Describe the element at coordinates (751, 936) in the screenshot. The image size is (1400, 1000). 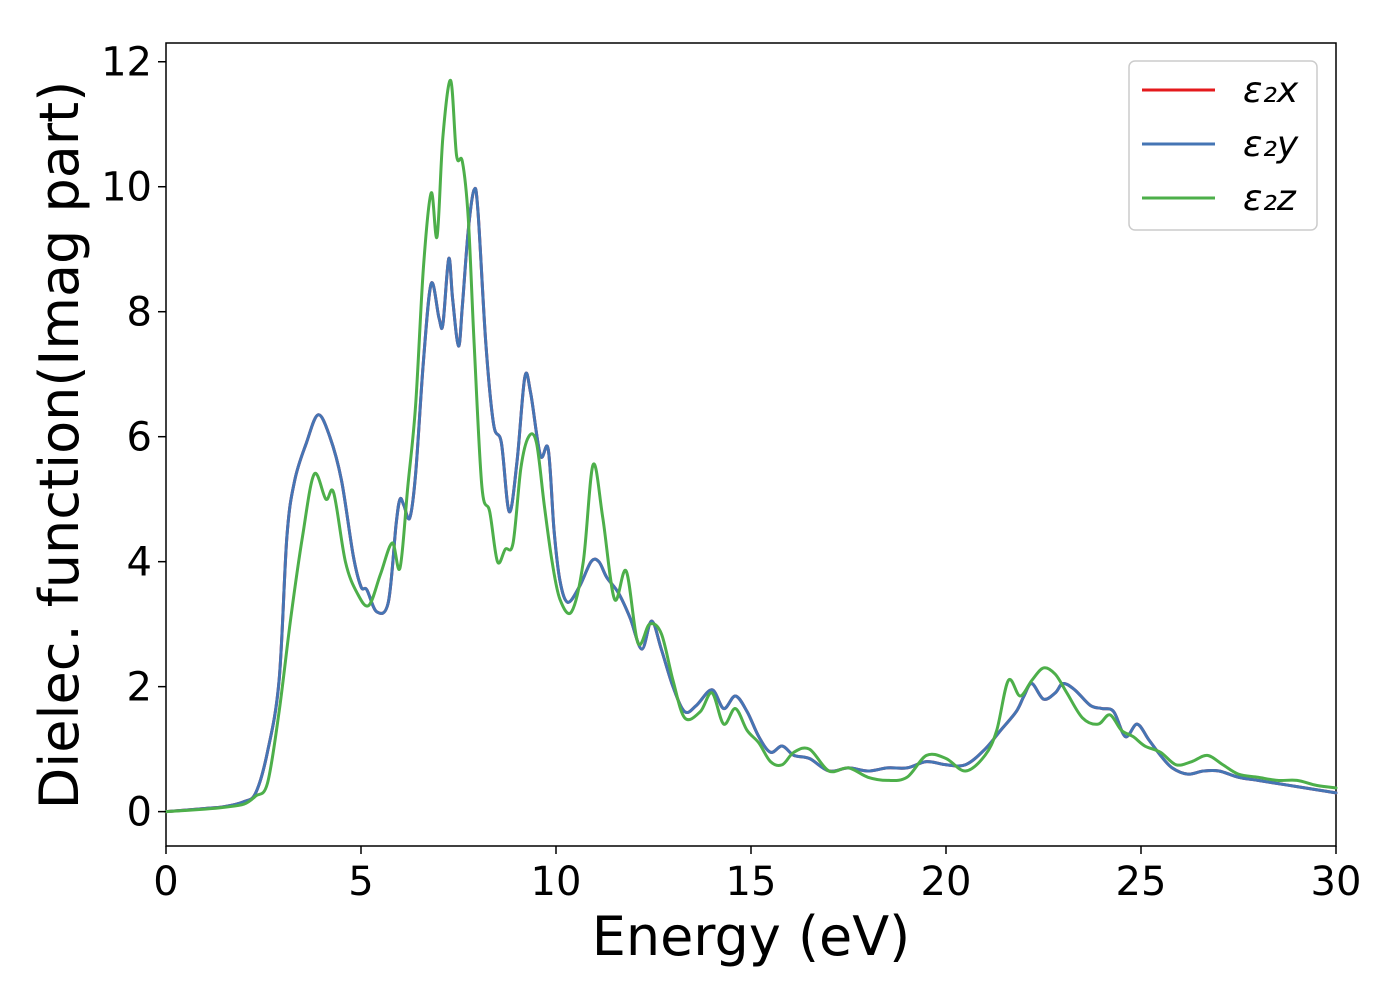
I see `x-axis-label: Energy (eV)` at that location.